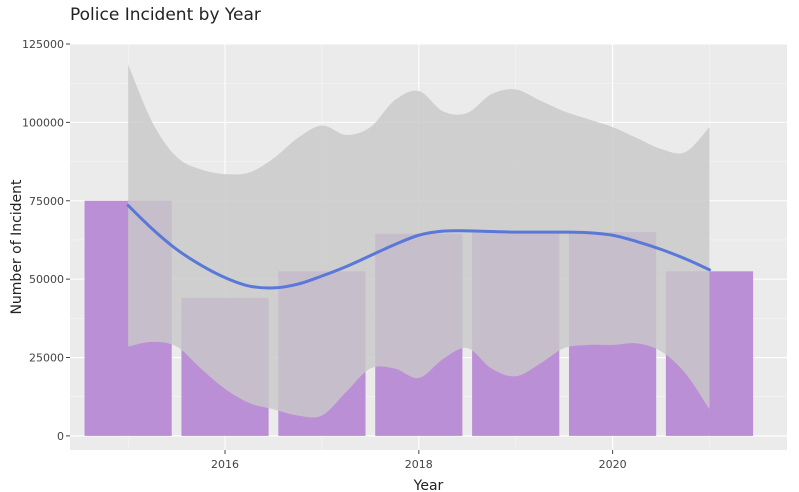  Describe the element at coordinates (17, 247) in the screenshot. I see `y-axis-title: Number of Incident` at that location.